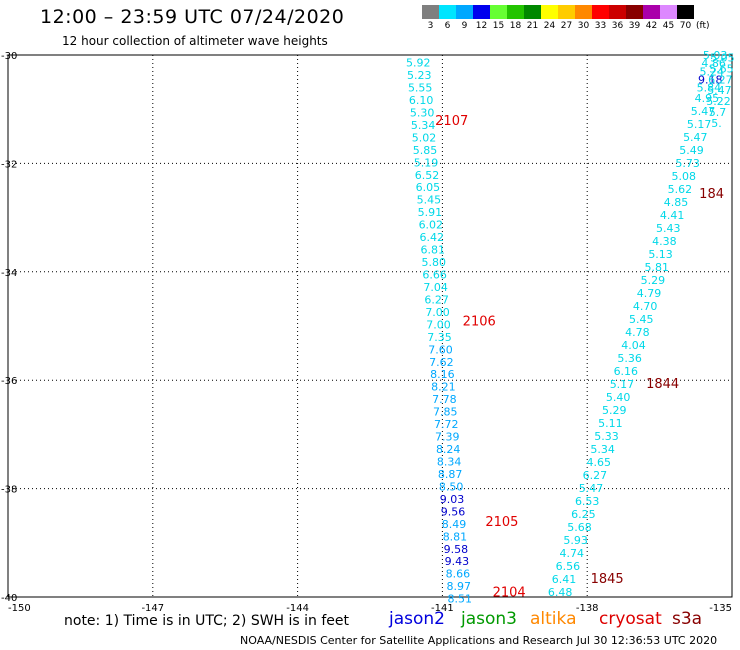 This screenshot has height=650, width=740. What do you see at coordinates (454, 524) in the screenshot?
I see `swh-value: 8.49` at bounding box center [454, 524].